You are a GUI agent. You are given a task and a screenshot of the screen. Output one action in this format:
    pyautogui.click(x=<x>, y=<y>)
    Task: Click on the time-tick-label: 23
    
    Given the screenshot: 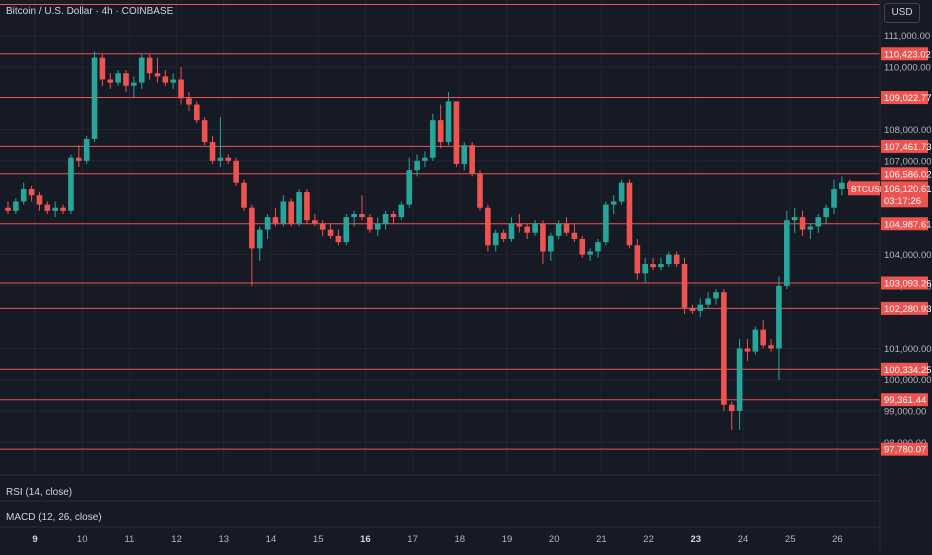 What is the action you would take?
    pyautogui.click(x=696, y=539)
    